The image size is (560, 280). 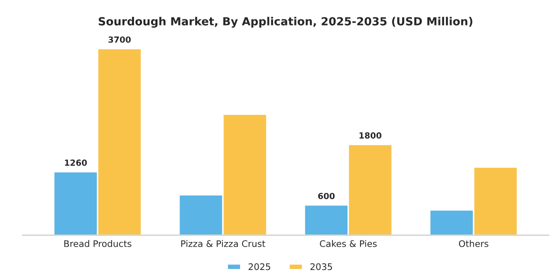 I want to click on chart-title: Sourdough Market, By Application, 2025-2035 (USD Million), so click(x=285, y=22).